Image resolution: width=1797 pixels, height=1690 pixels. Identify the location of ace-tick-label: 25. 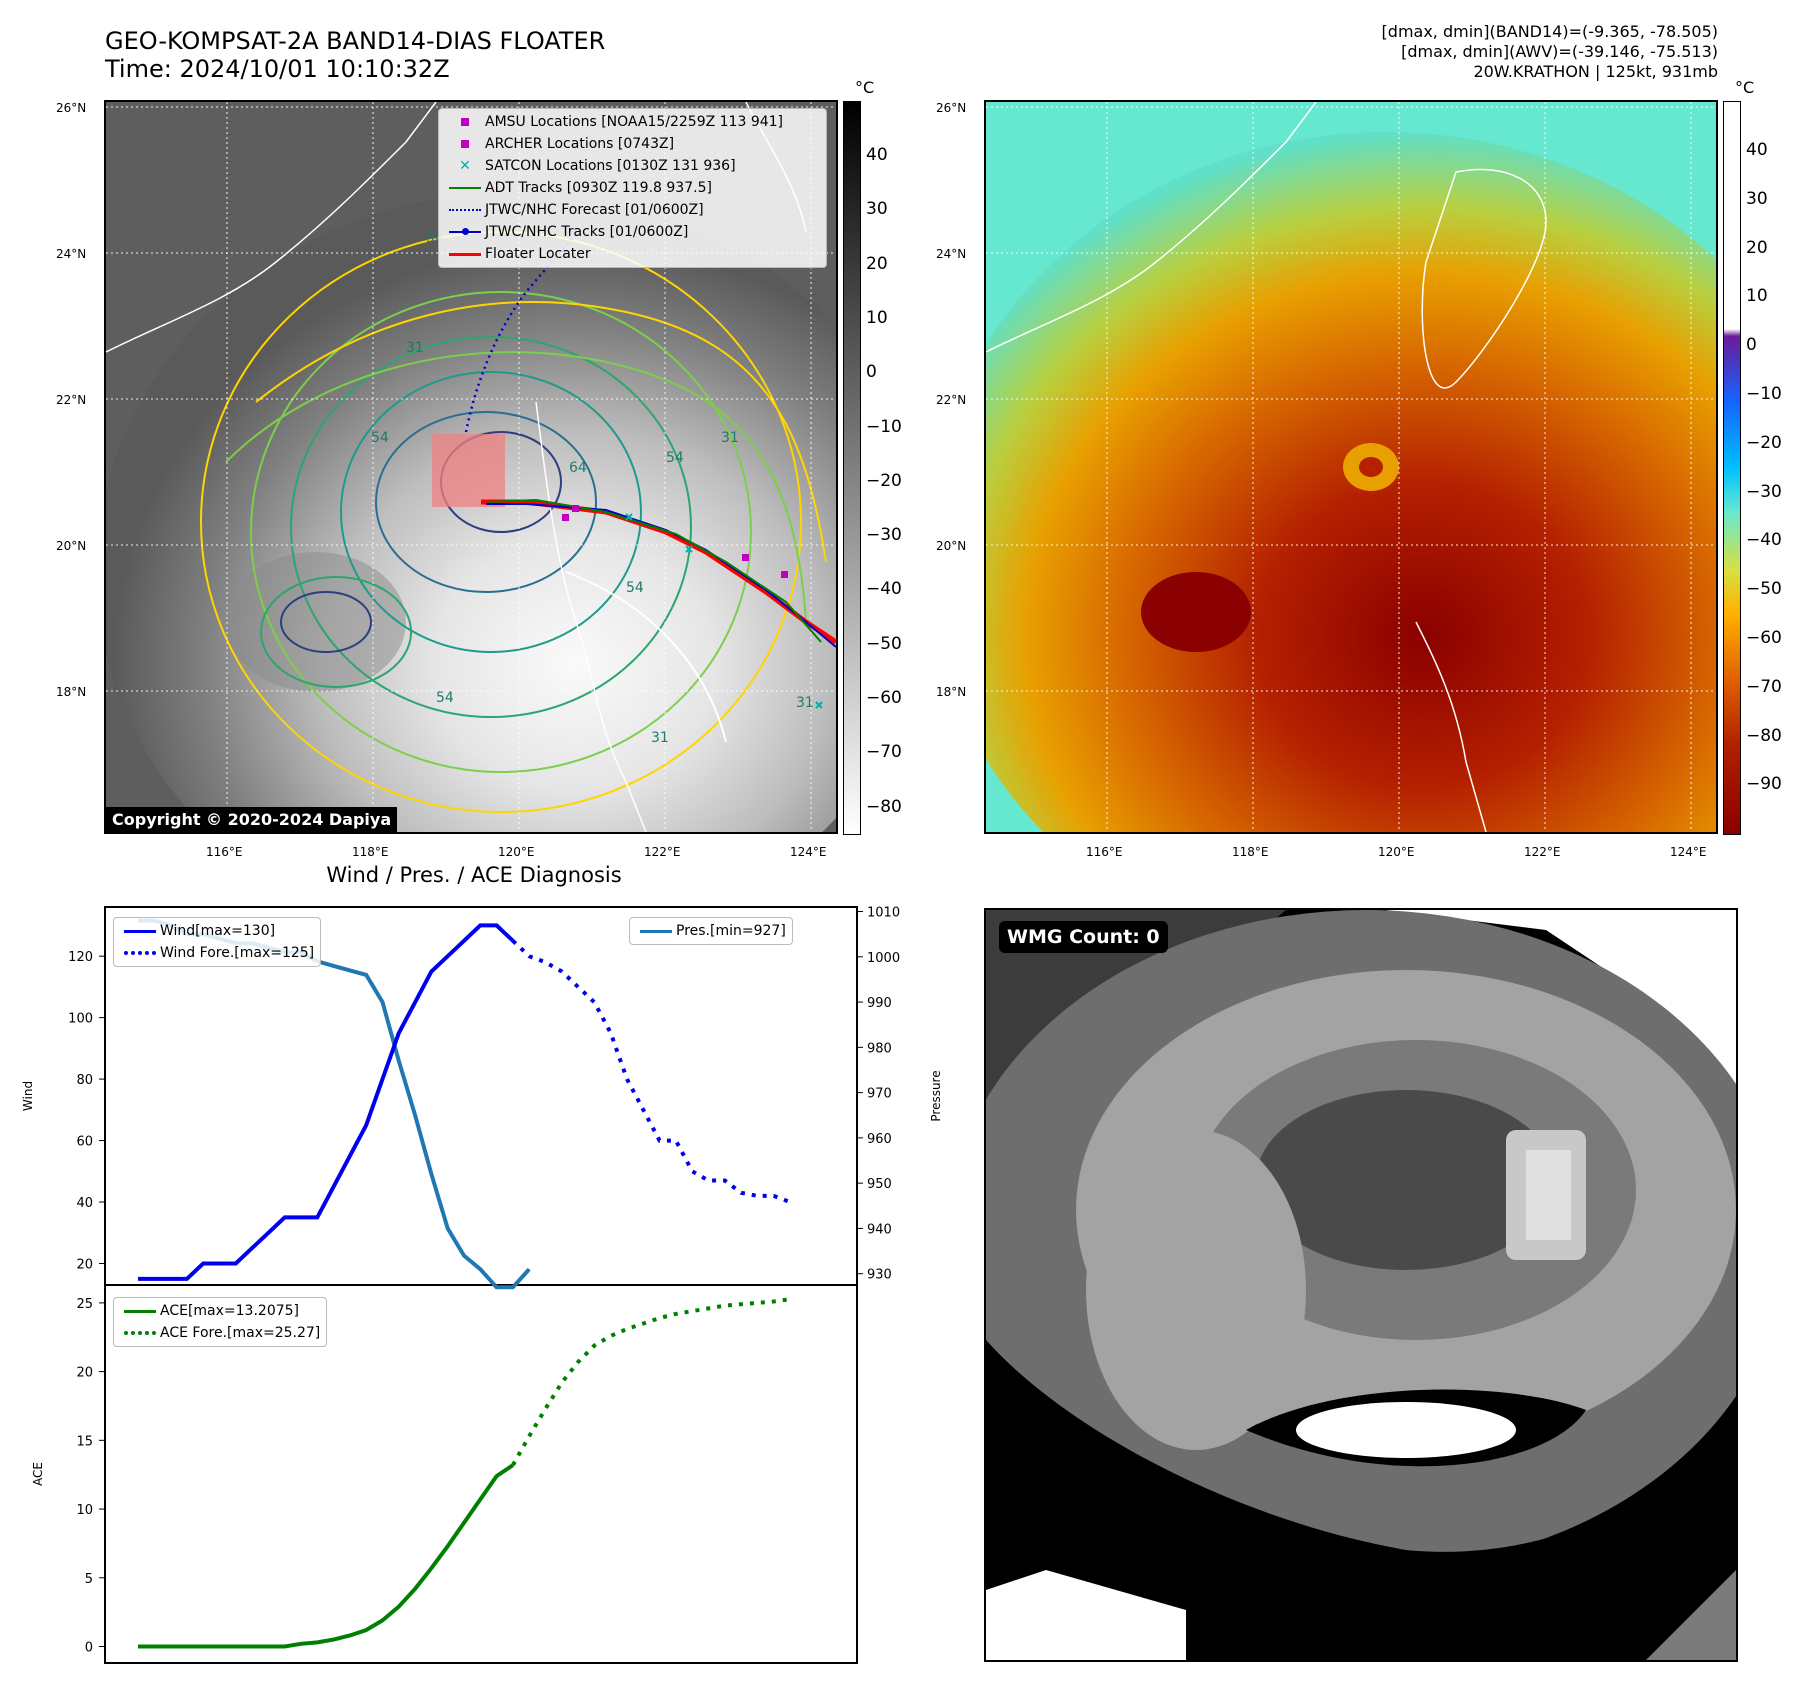
(84, 1304).